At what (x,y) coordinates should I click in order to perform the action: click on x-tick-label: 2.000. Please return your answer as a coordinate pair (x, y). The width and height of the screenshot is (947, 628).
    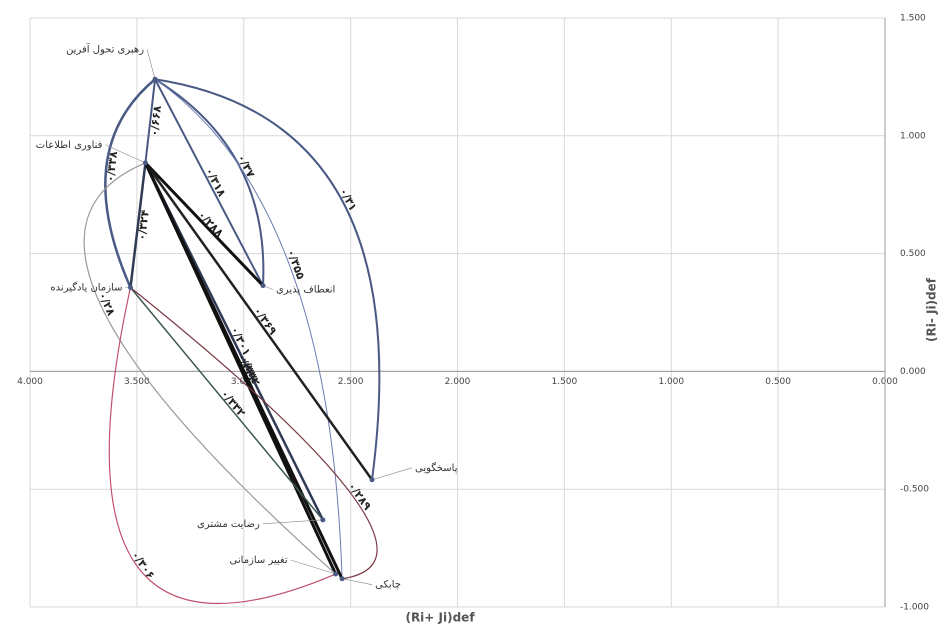
    Looking at the image, I should click on (458, 382).